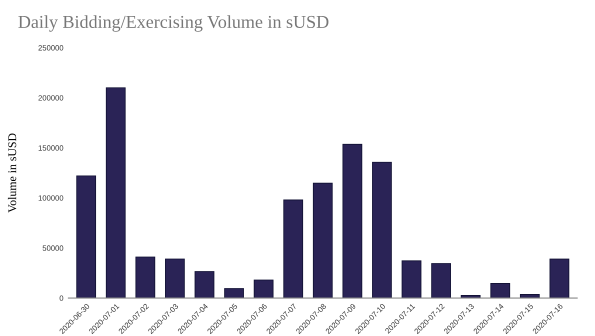  What do you see at coordinates (12, 173) in the screenshot?
I see `y-axis-title: Volume in sUSD` at bounding box center [12, 173].